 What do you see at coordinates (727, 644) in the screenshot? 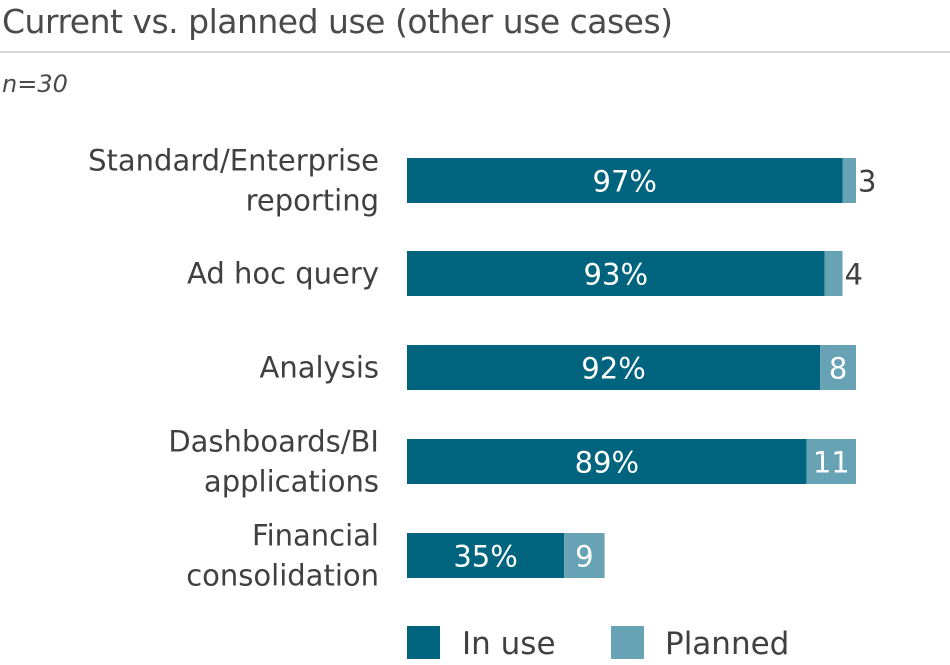
I see `legend-label-planned: Planned` at bounding box center [727, 644].